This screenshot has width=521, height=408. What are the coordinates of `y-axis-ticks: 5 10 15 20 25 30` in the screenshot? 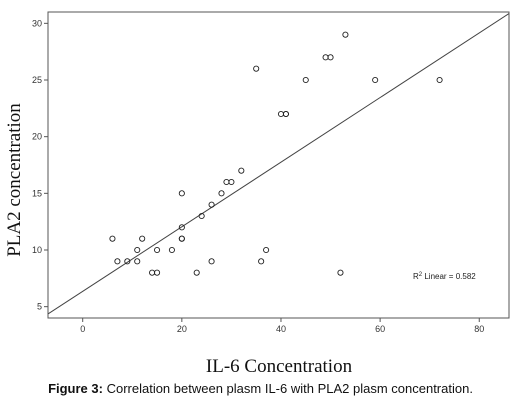 It's located at (40, 165).